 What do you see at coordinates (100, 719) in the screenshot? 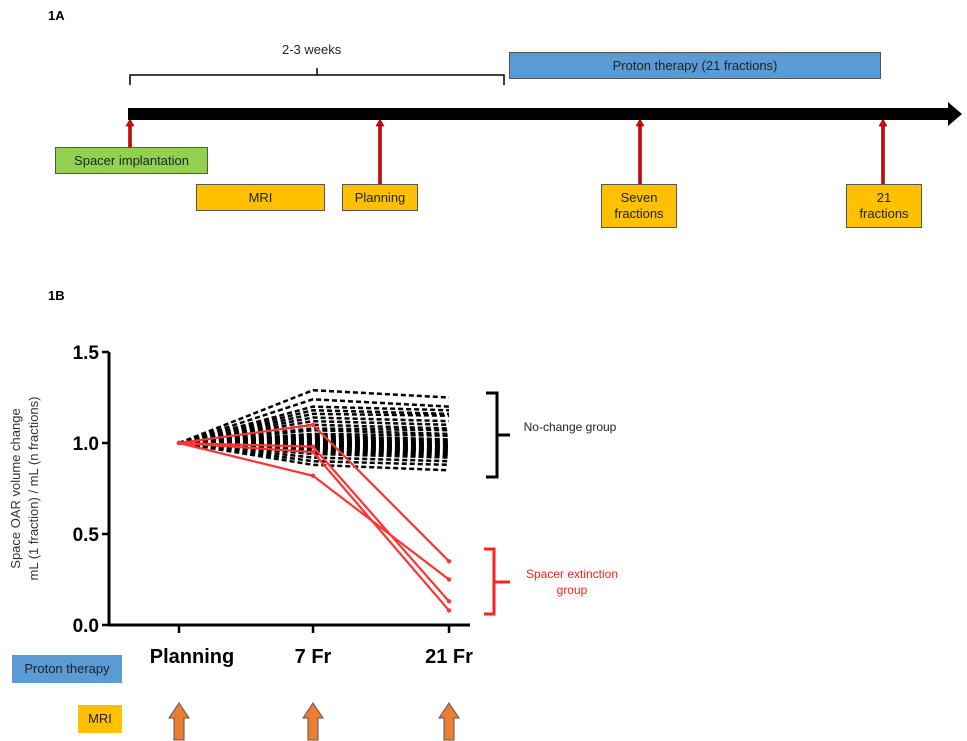
I see `legend-mri: MRI` at bounding box center [100, 719].